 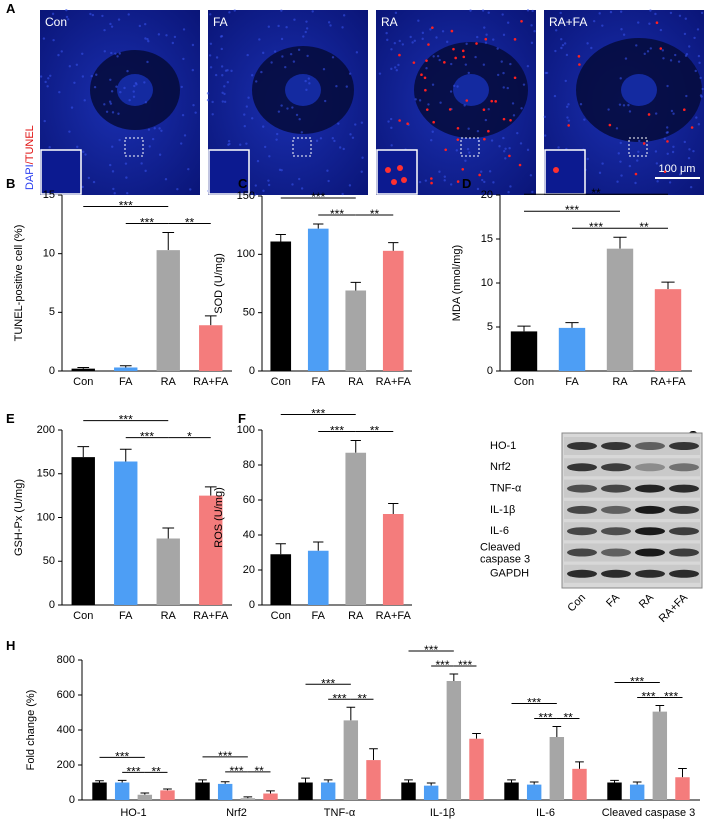 I want to click on y-tick-label: 400, so click(x=66, y=730).